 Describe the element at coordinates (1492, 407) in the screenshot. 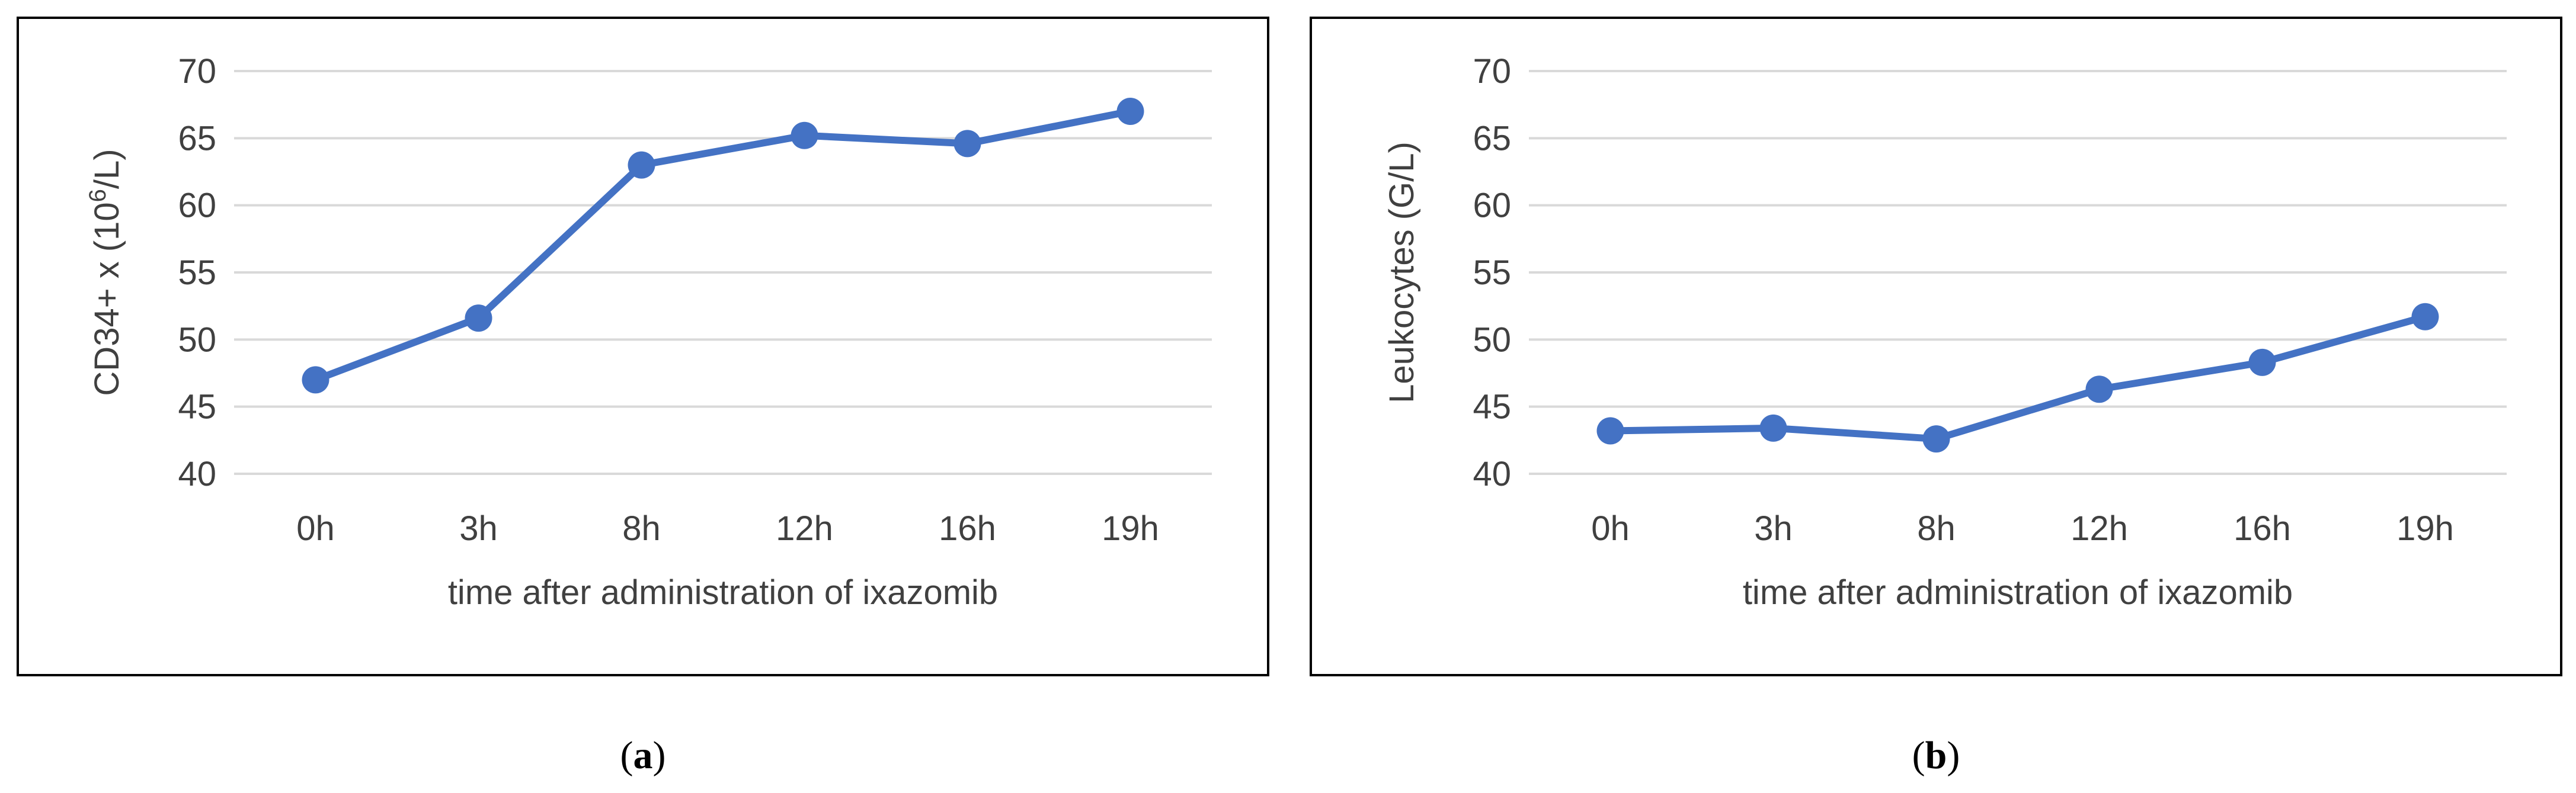

I see `y-tick-label-b-45: 45` at that location.